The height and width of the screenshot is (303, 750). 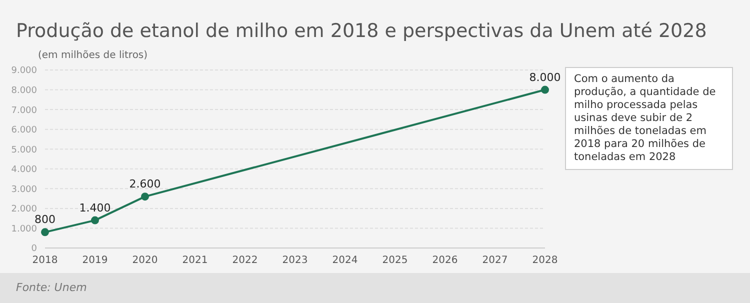 What do you see at coordinates (95, 260) in the screenshot?
I see `x-tick-label: 2019` at bounding box center [95, 260].